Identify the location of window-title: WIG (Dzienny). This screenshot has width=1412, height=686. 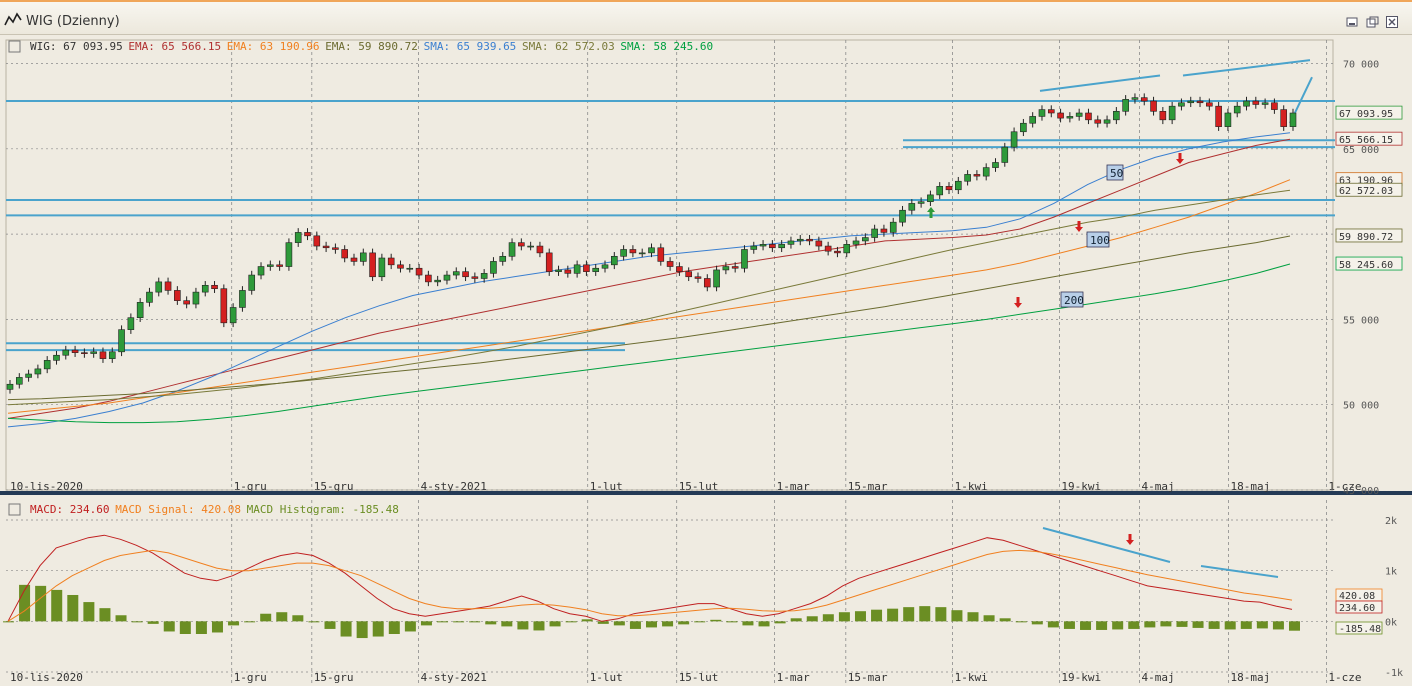
(73, 21).